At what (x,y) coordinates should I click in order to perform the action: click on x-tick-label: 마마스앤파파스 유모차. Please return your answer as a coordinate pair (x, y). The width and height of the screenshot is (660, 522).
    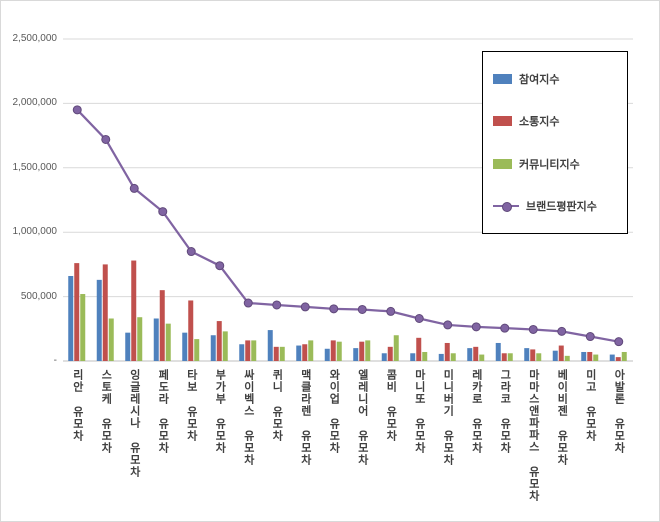
    Looking at the image, I should click on (533, 435).